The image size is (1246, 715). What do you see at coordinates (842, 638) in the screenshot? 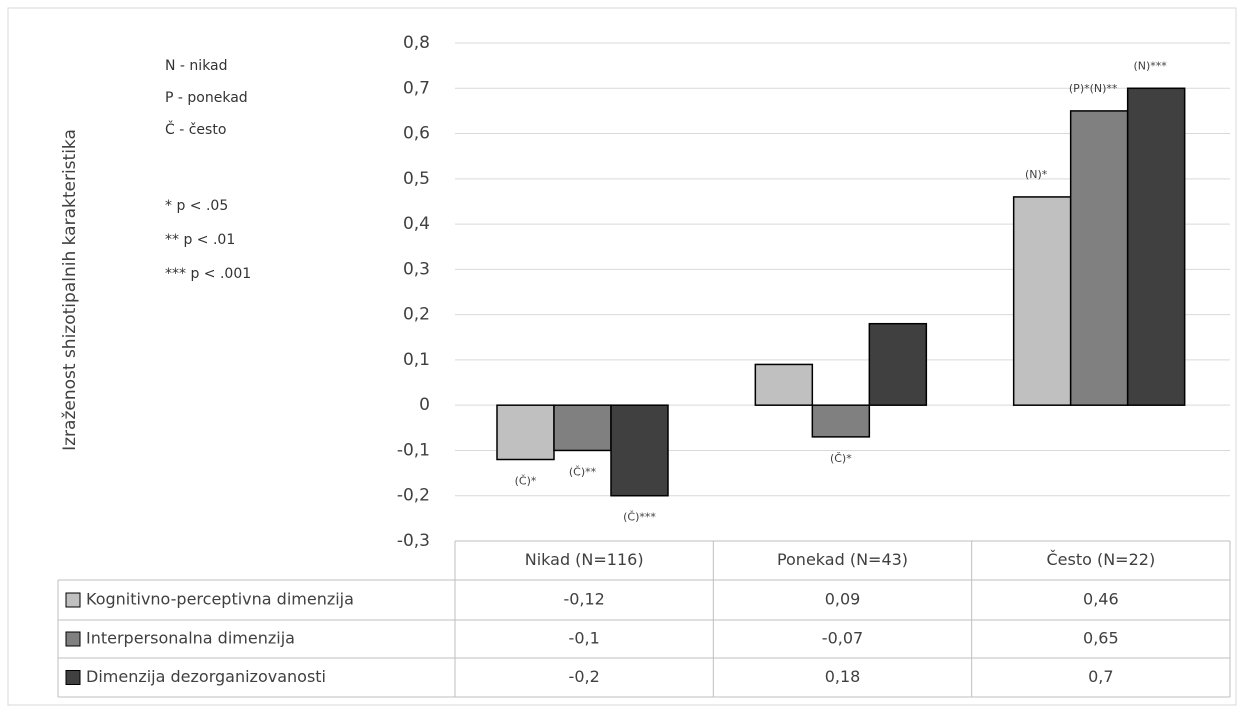
I see `table-value: -0,07` at bounding box center [842, 638].